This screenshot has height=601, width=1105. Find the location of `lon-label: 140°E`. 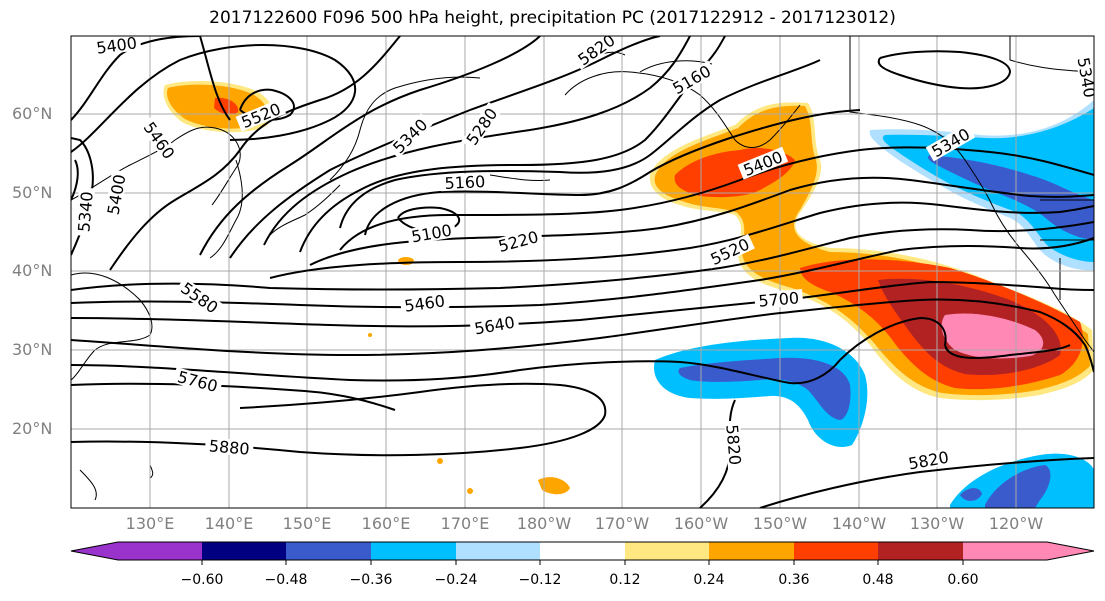

lon-label: 140°E is located at coordinates (229, 523).